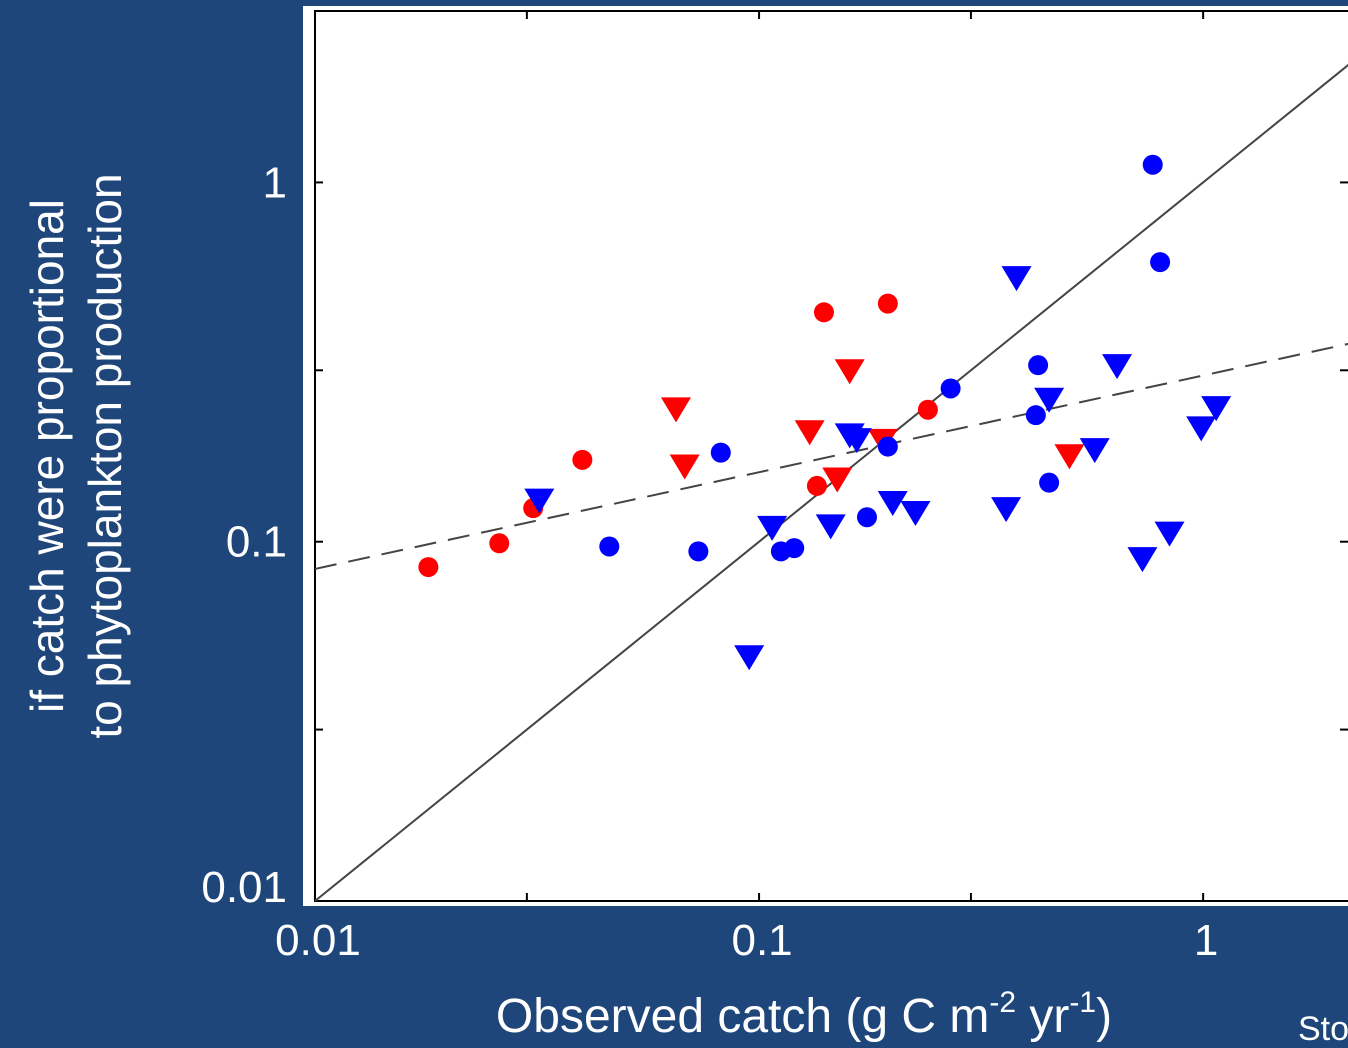 The width and height of the screenshot is (1348, 1048). I want to click on y-axis-label-line1: if catch were proportional, so click(47, 456).